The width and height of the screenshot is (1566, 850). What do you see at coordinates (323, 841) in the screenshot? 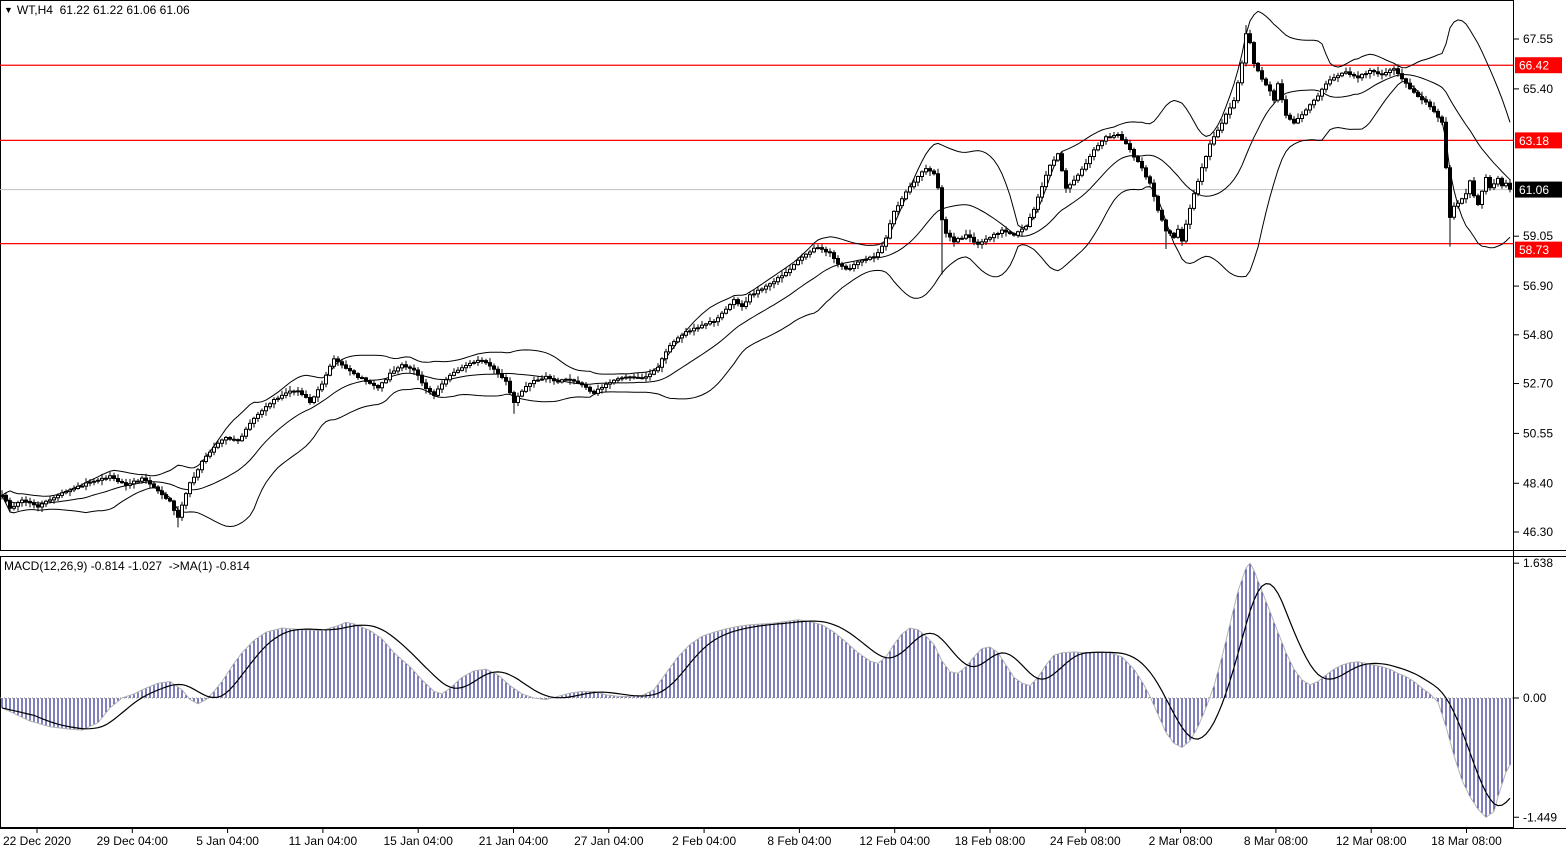
I see `time-axis-label: 11 Jan 04:00` at bounding box center [323, 841].